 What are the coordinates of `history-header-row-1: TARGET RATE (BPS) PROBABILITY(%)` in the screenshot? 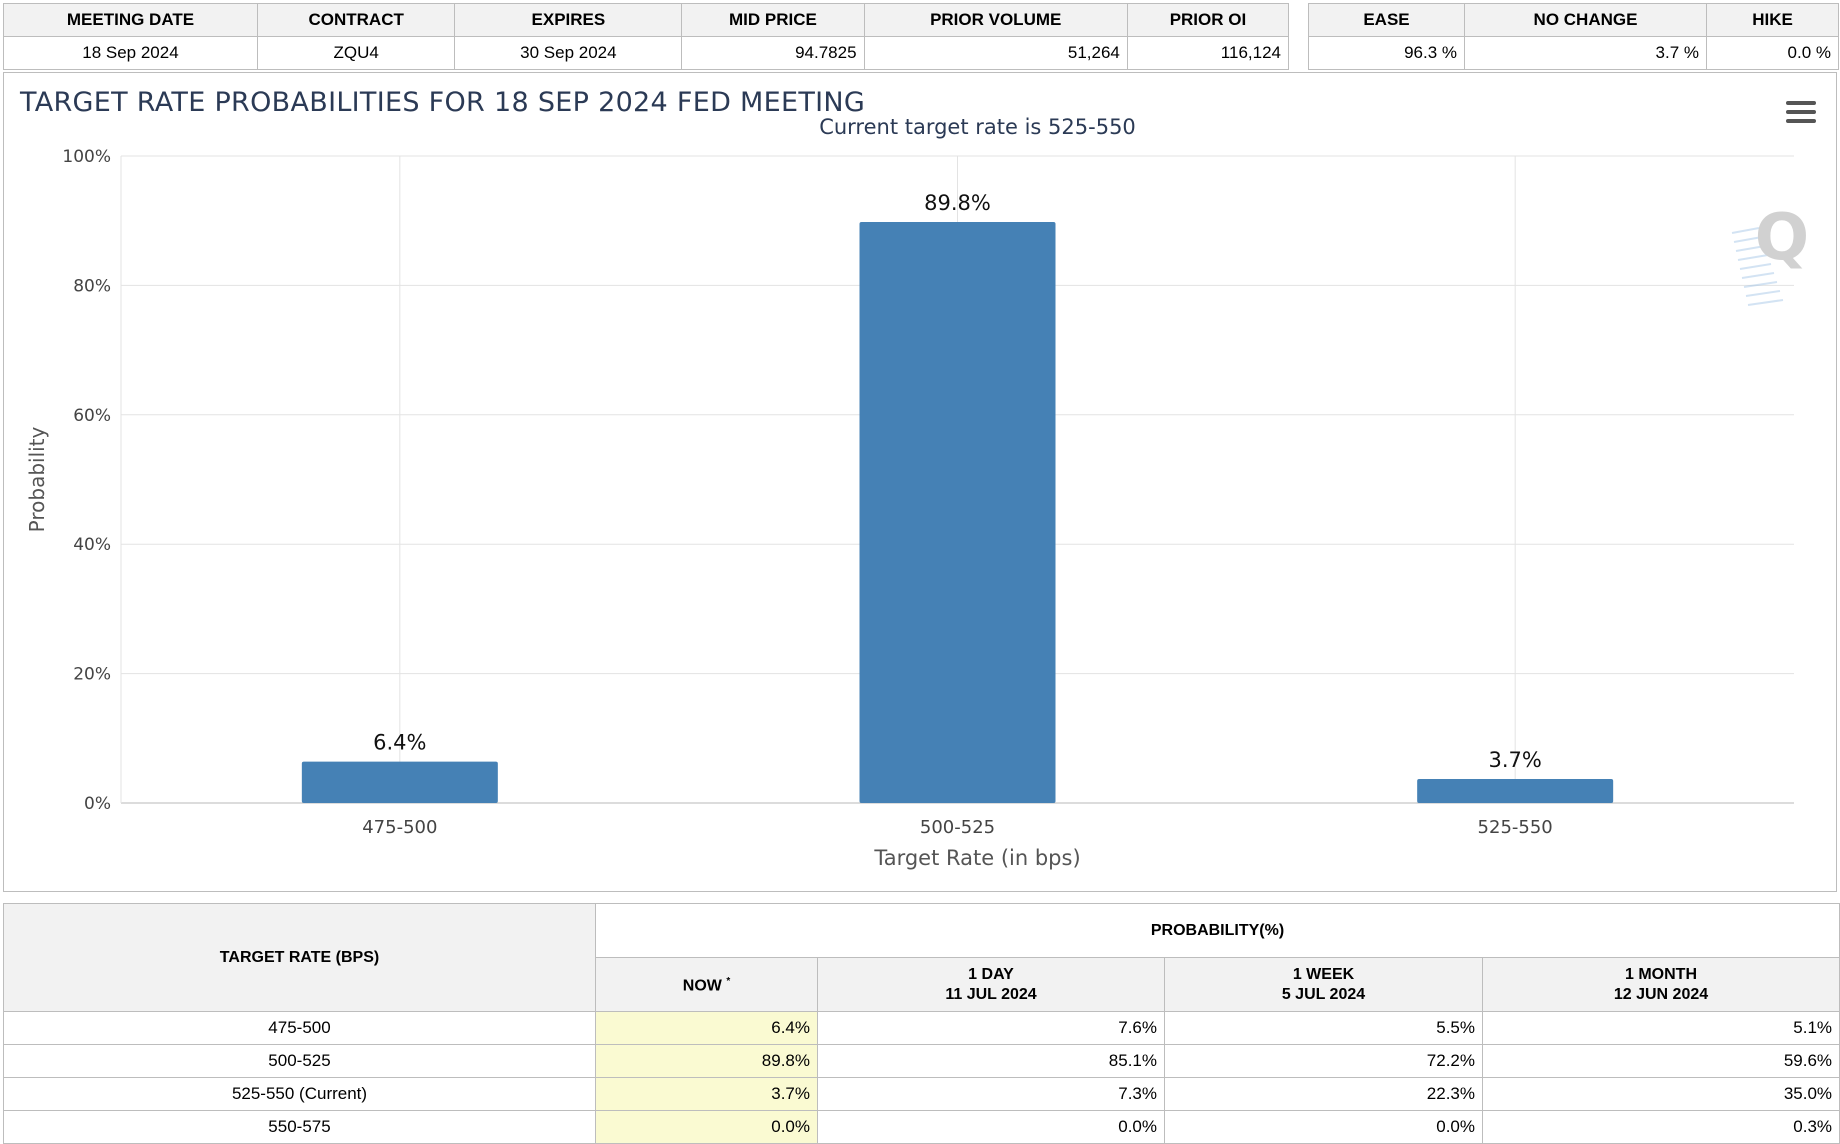 It's located at (921, 957).